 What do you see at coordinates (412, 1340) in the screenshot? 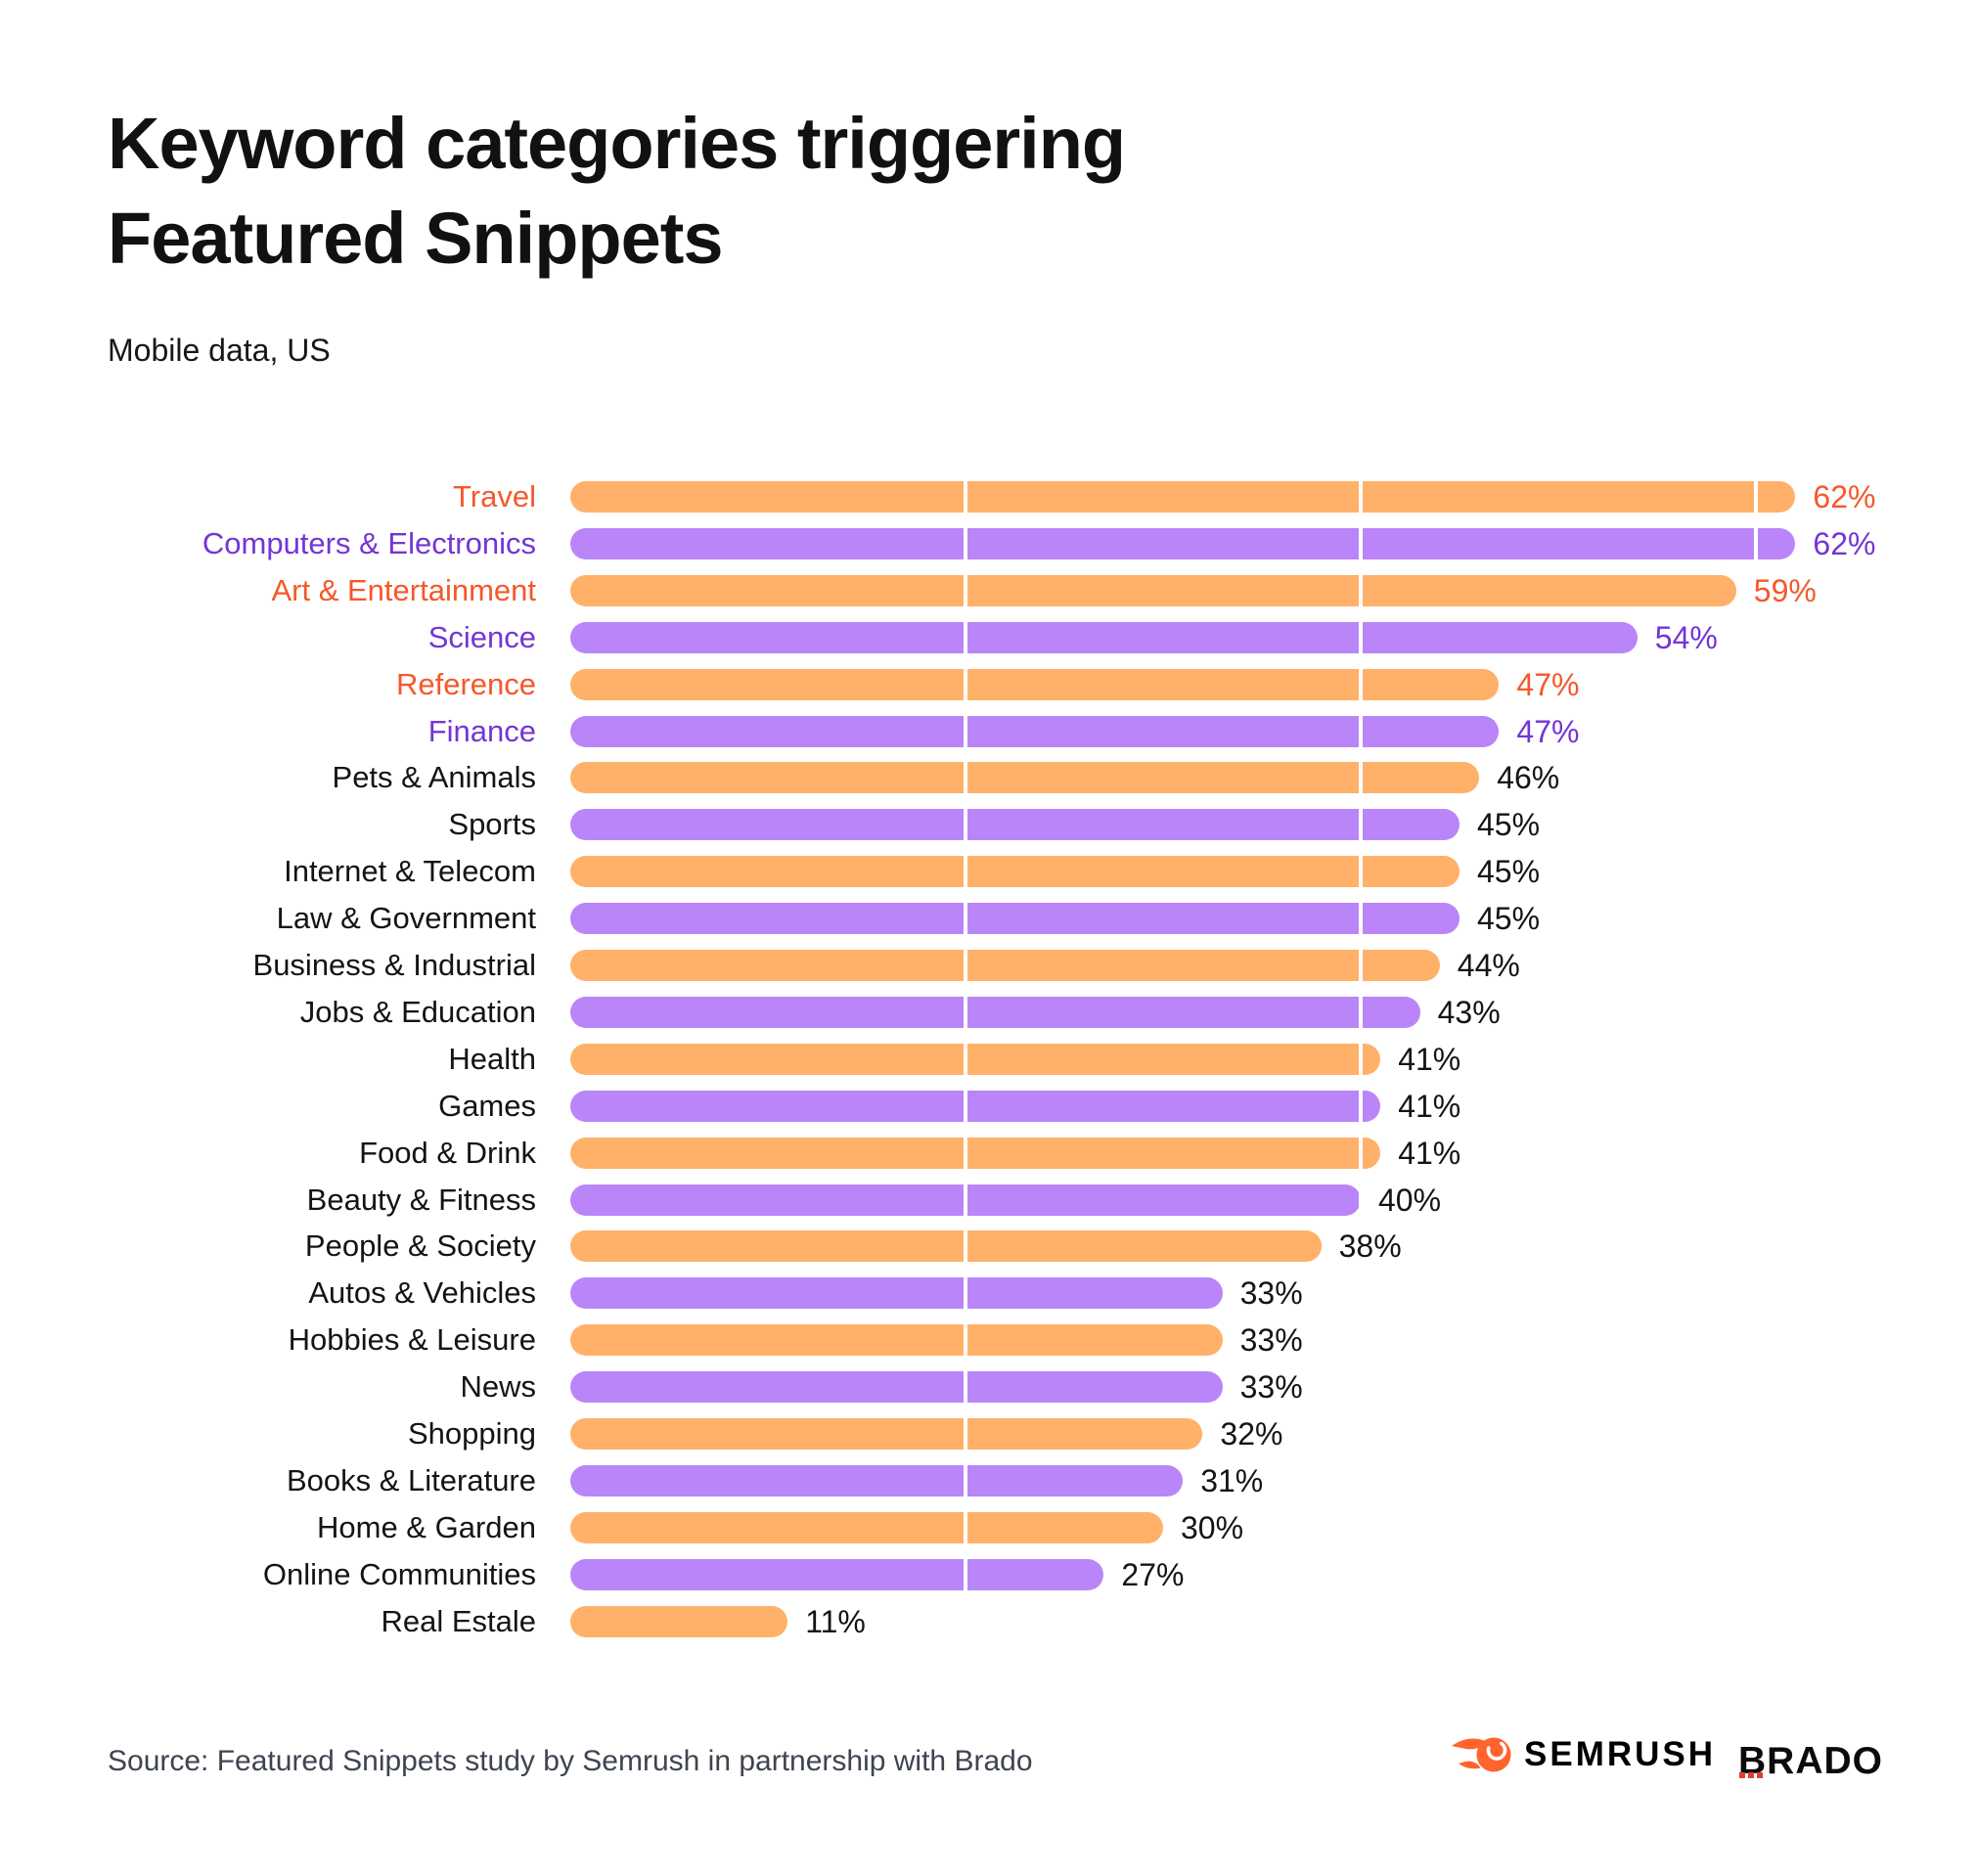
I see `category-label: Hobbies & Leisure` at bounding box center [412, 1340].